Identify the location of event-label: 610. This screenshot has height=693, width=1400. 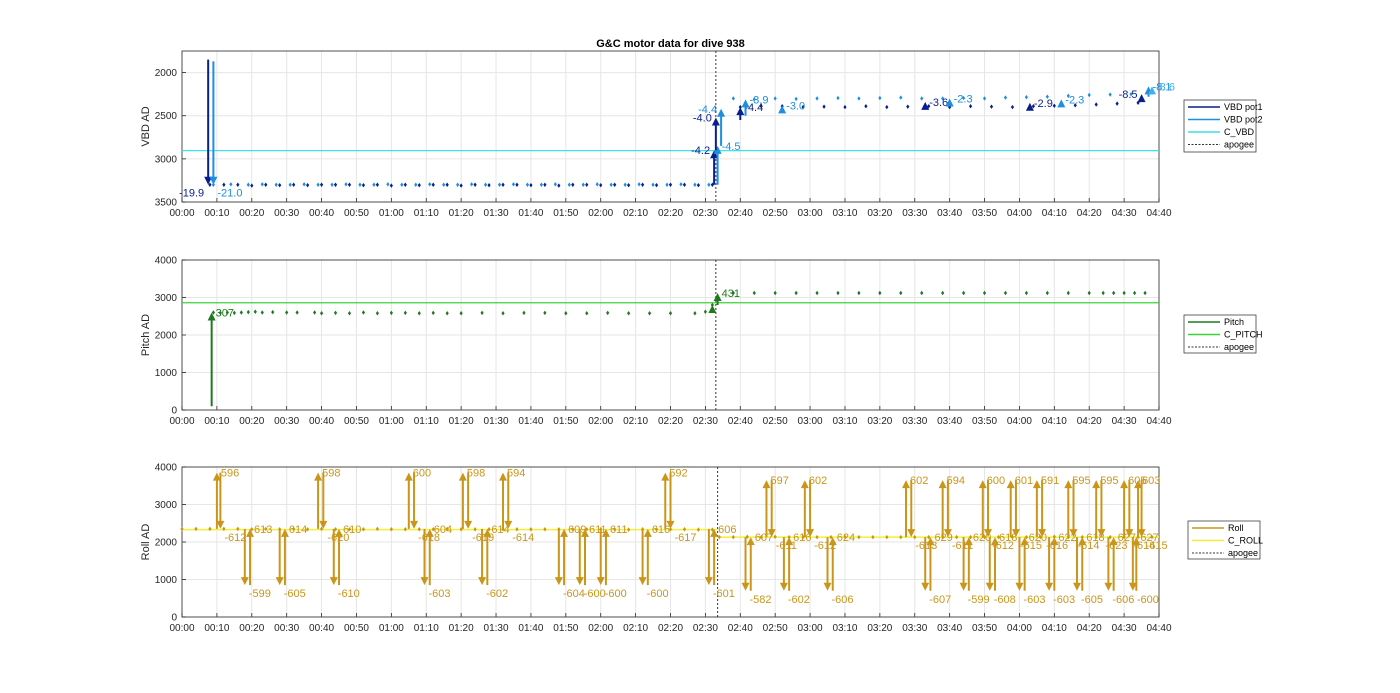
(352, 530).